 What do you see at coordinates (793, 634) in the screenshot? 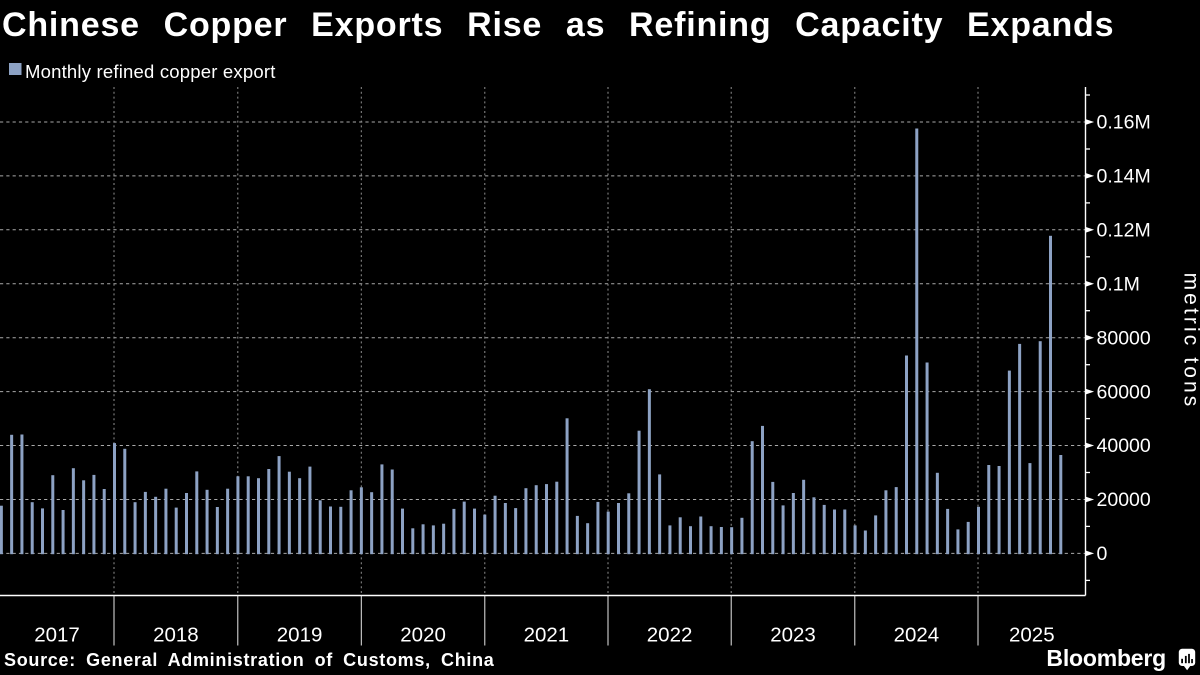
I see `svg-text: 2023` at bounding box center [793, 634].